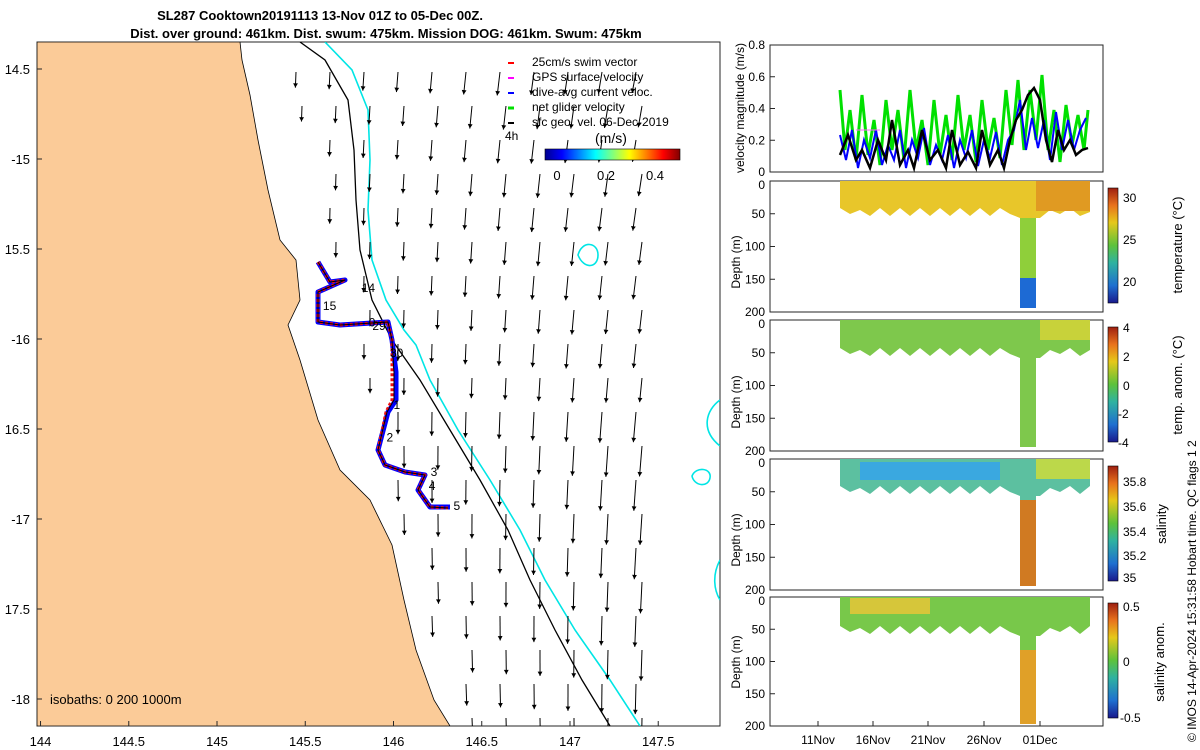 The height and width of the screenshot is (750, 1200). I want to click on velocity-y-tick-label: 0.6, so click(756, 77).